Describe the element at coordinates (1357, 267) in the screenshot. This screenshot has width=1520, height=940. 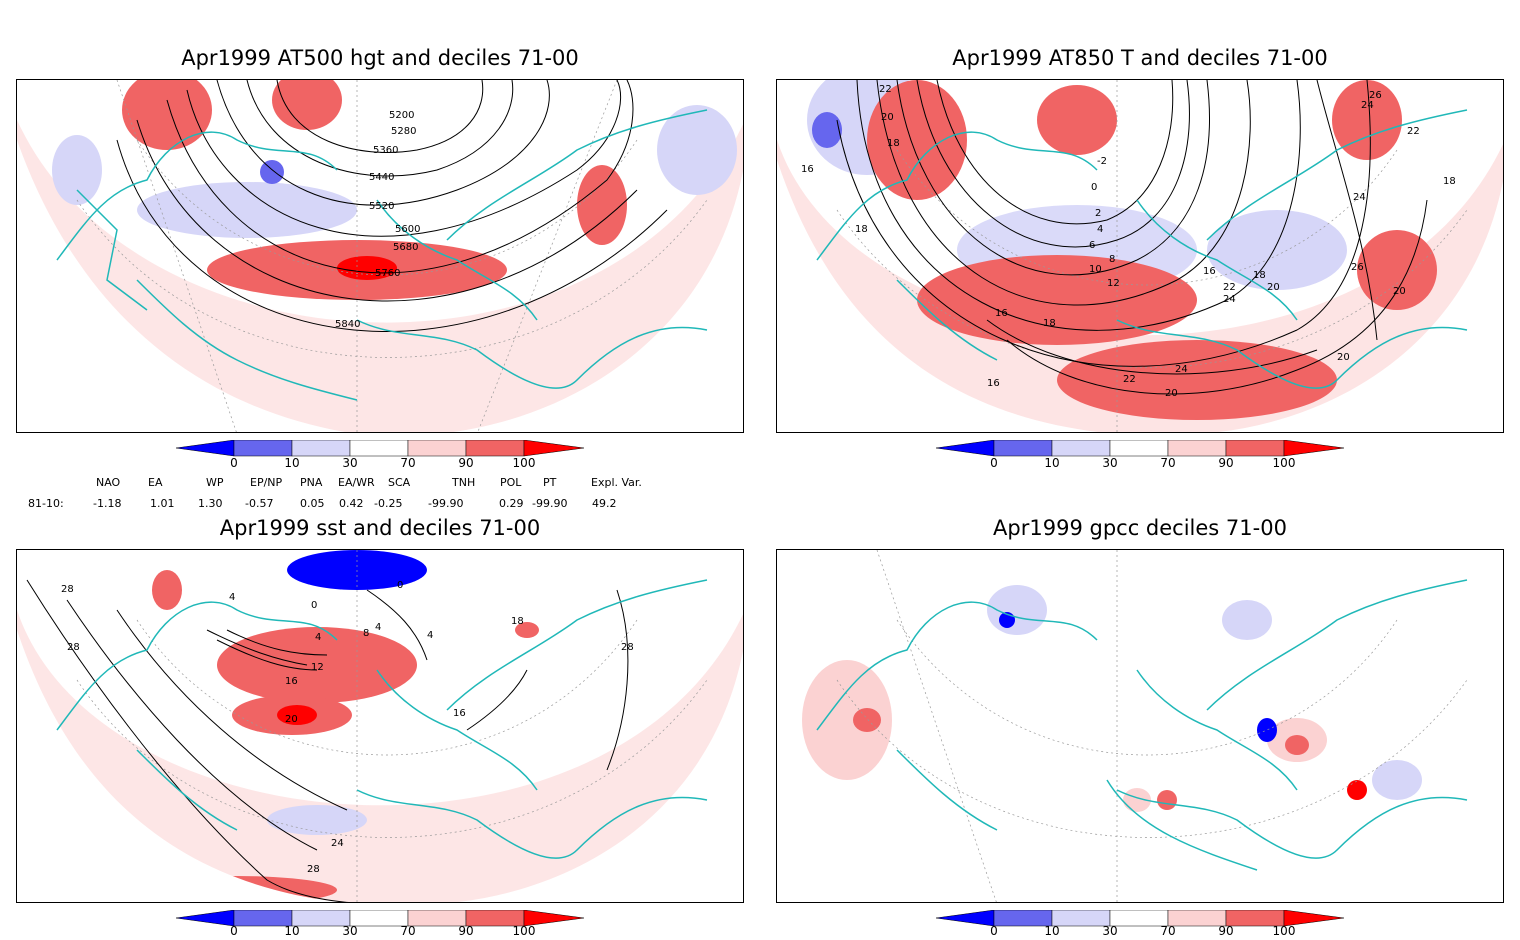
I see `contour-label: 26` at that location.